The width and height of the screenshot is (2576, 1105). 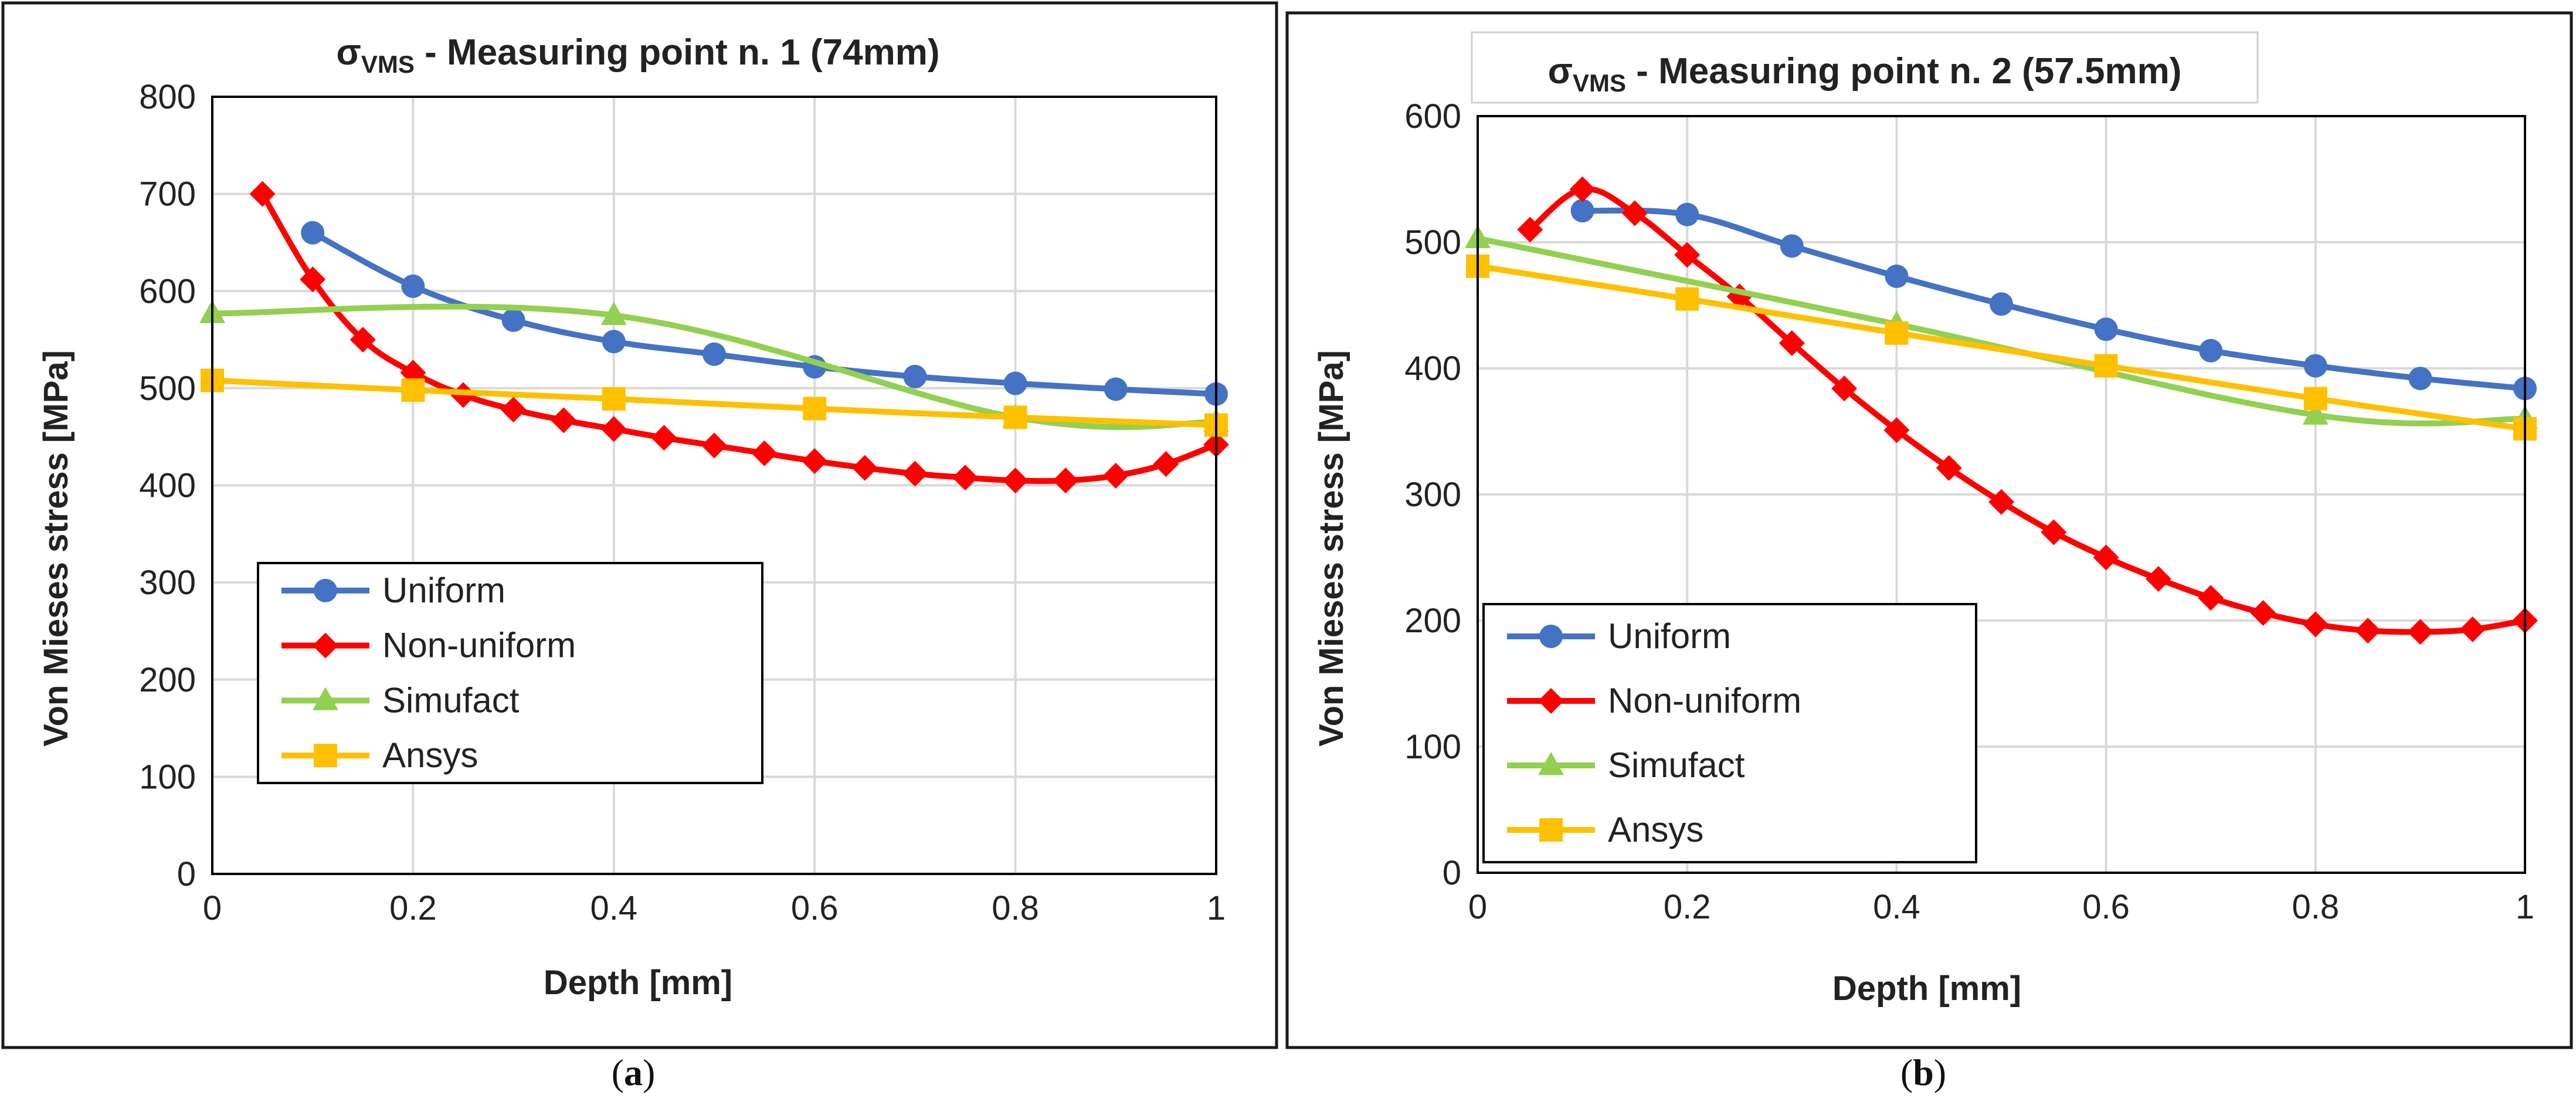 What do you see at coordinates (479, 646) in the screenshot?
I see `legend-label-a-1: Non-uniform` at bounding box center [479, 646].